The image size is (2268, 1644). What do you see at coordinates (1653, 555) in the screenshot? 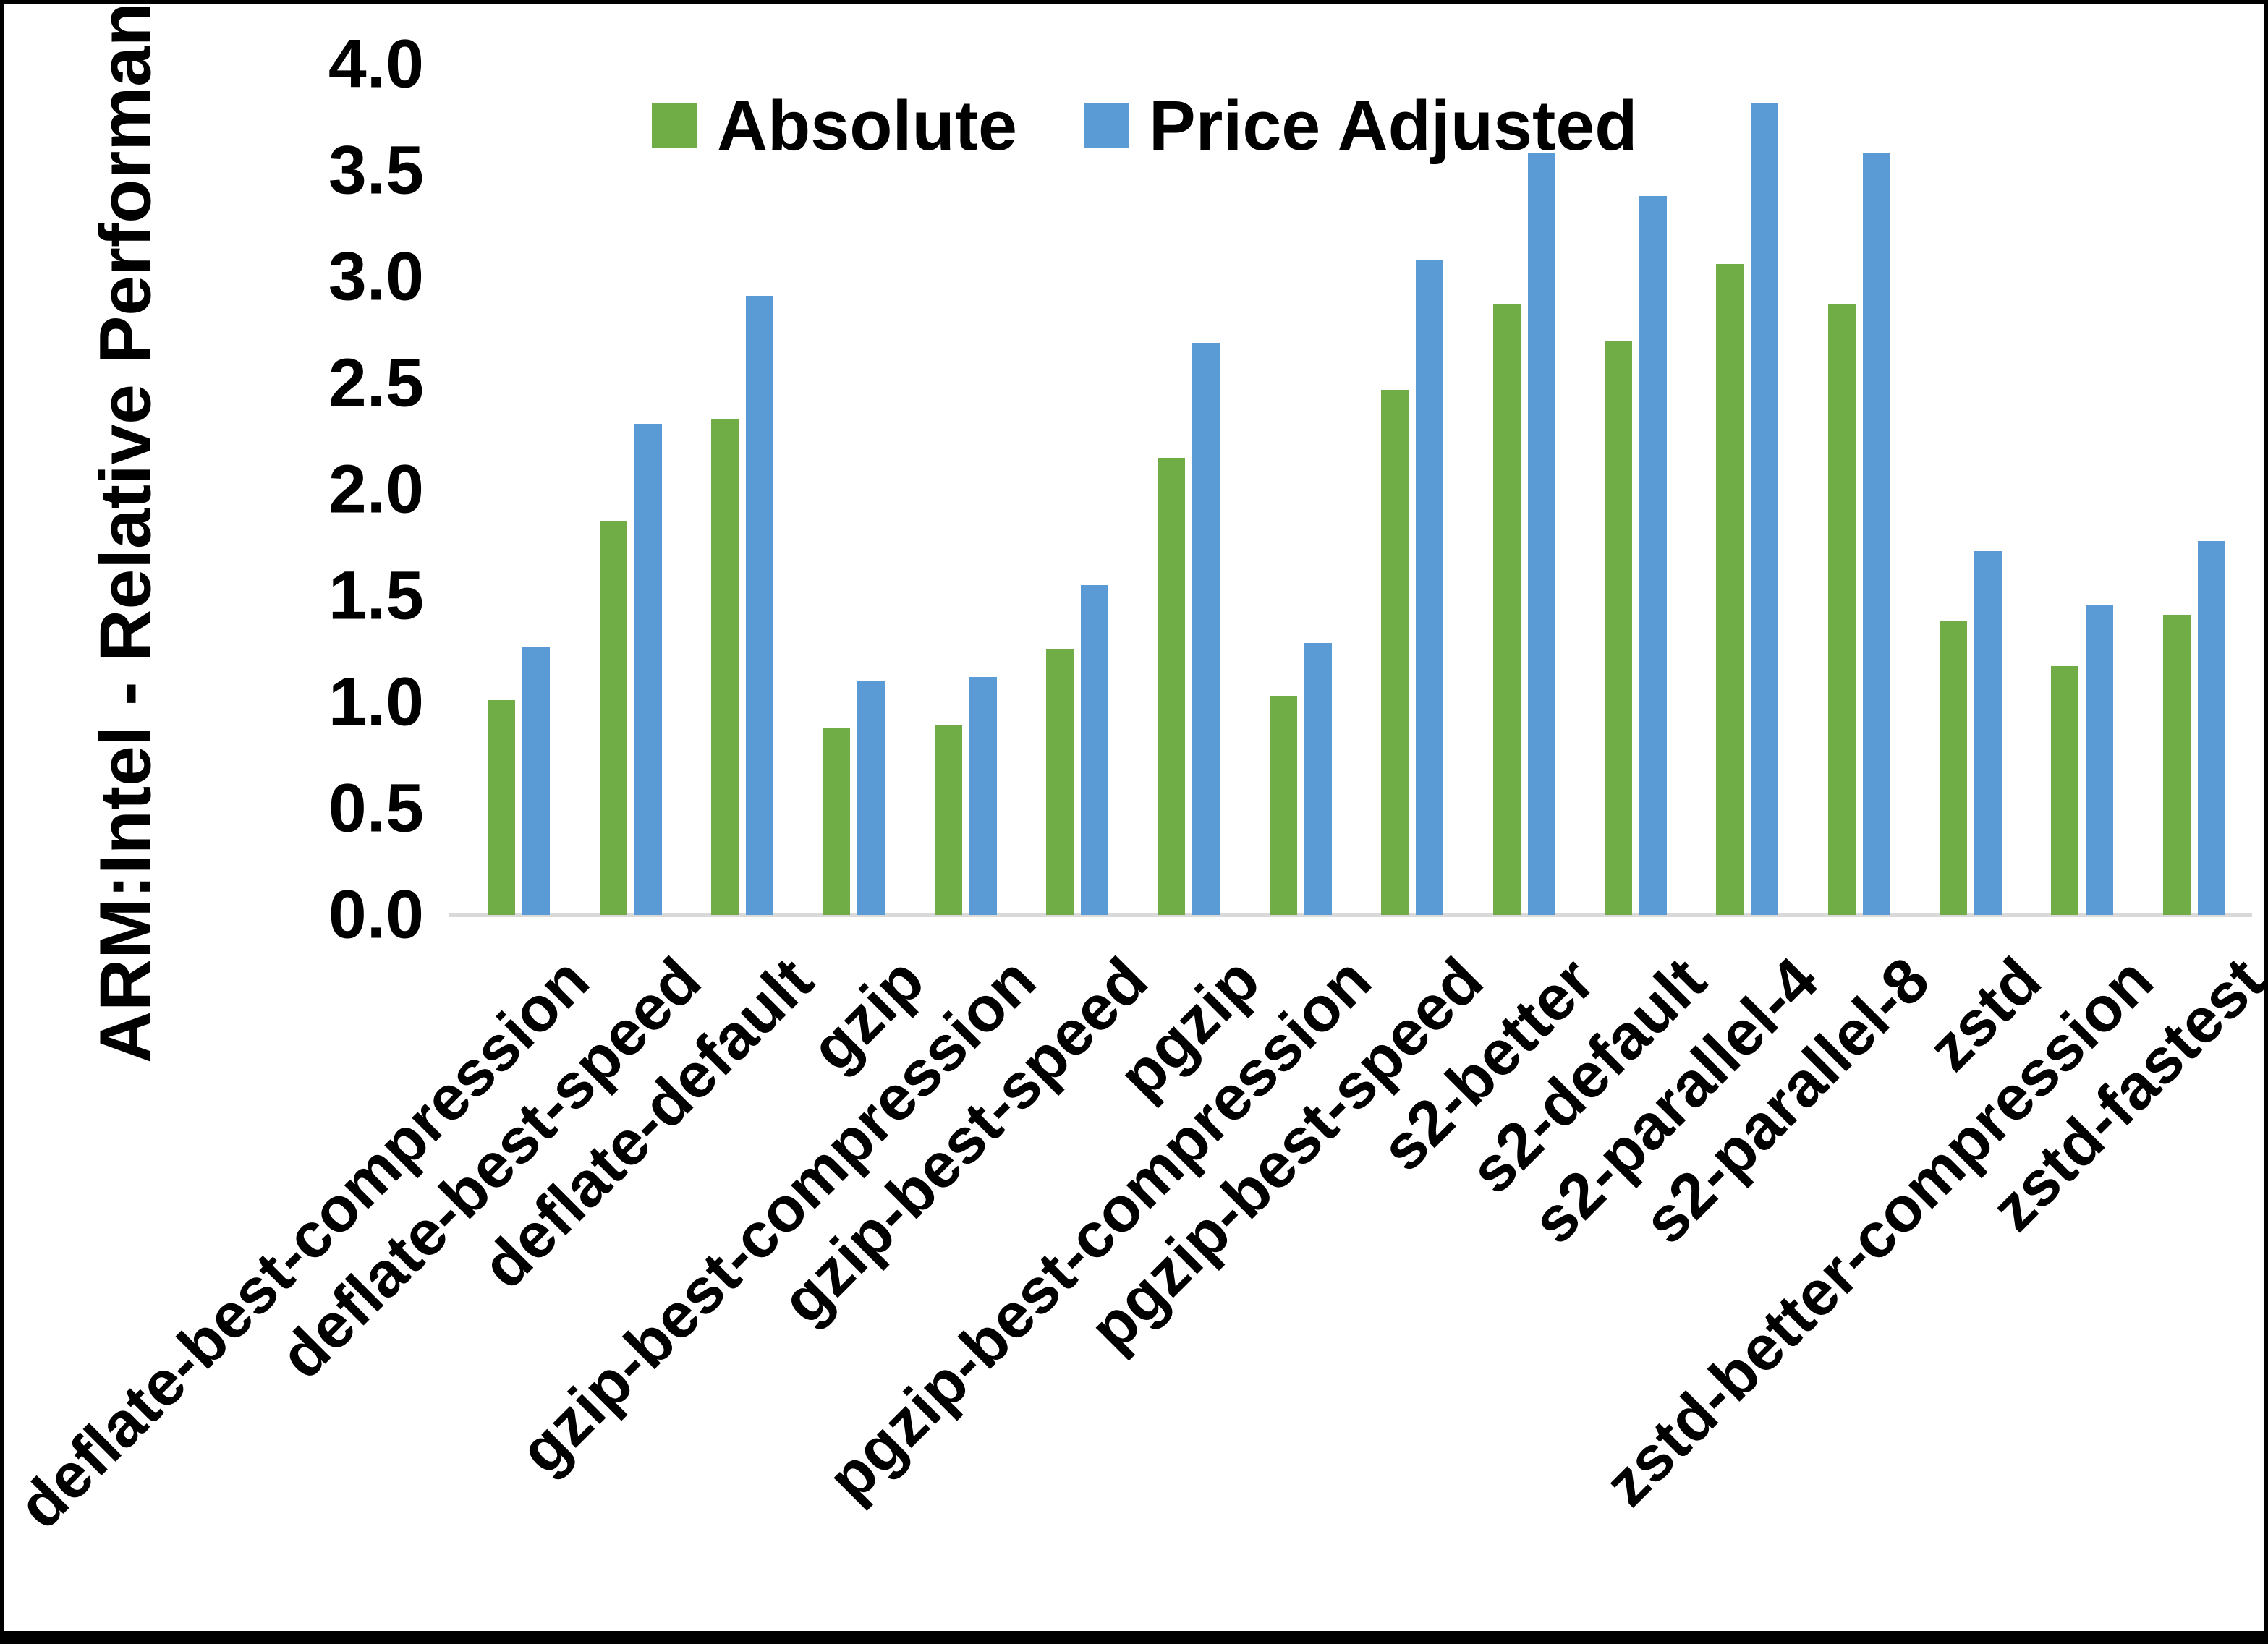
I see `bar-price-adjusted-s2-default` at bounding box center [1653, 555].